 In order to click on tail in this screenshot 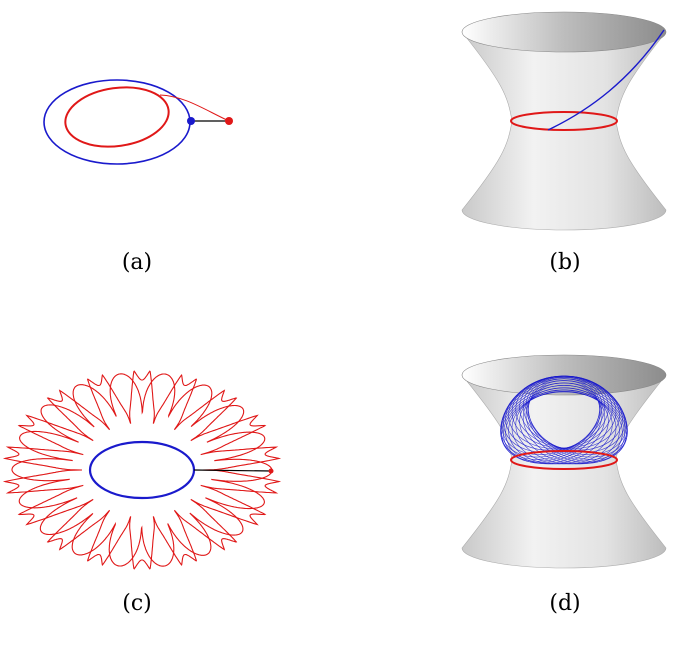, I will do `click(194, 108)`.